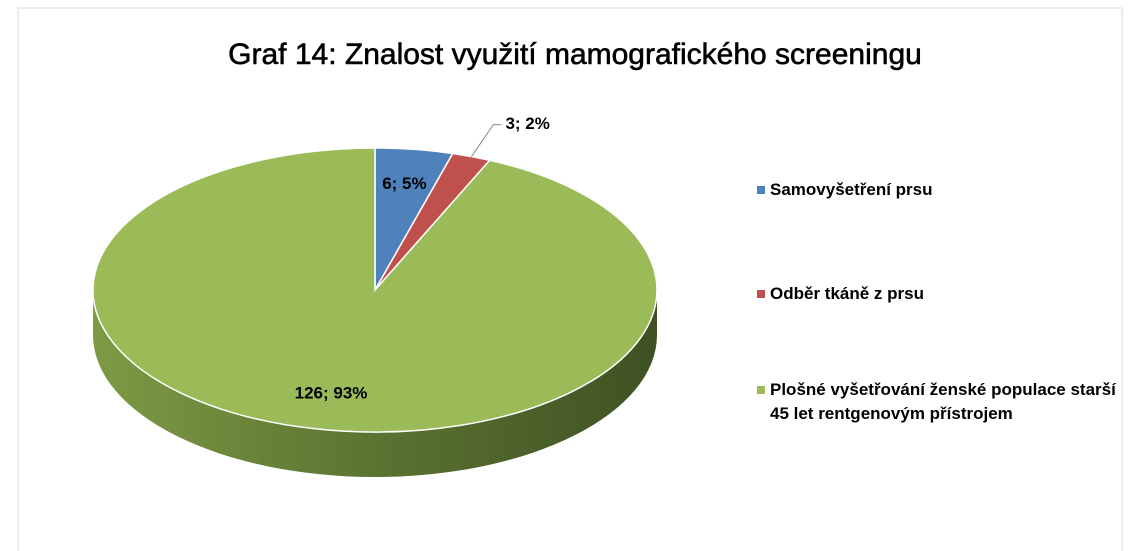 This screenshot has width=1128, height=551. Describe the element at coordinates (847, 293) in the screenshot. I see `legend-label: Odběr tkáně z prsu` at that location.